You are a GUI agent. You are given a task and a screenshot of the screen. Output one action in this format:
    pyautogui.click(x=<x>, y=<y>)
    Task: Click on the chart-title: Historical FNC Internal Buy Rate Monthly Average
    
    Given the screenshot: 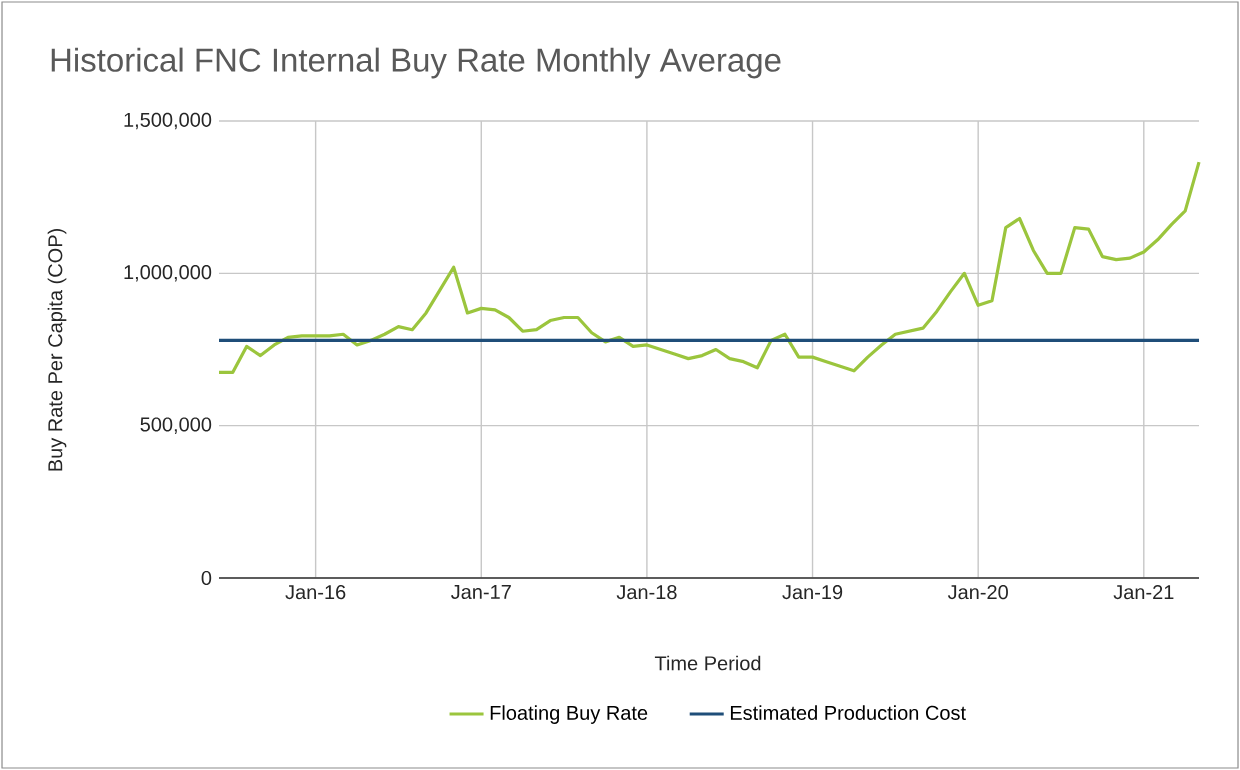 What is the action you would take?
    pyautogui.click(x=416, y=63)
    